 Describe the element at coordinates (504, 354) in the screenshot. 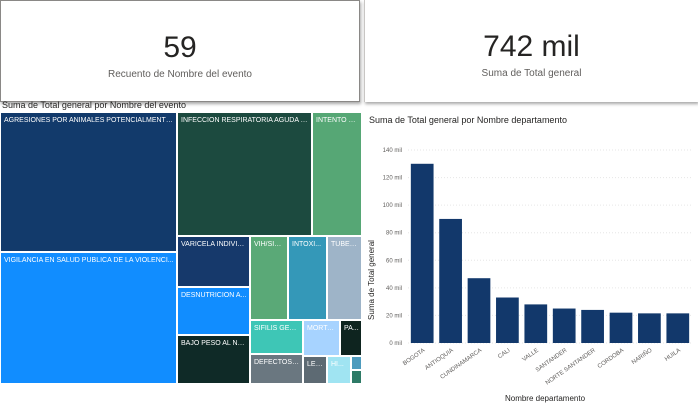

I see `x-tick-label: CALI` at that location.